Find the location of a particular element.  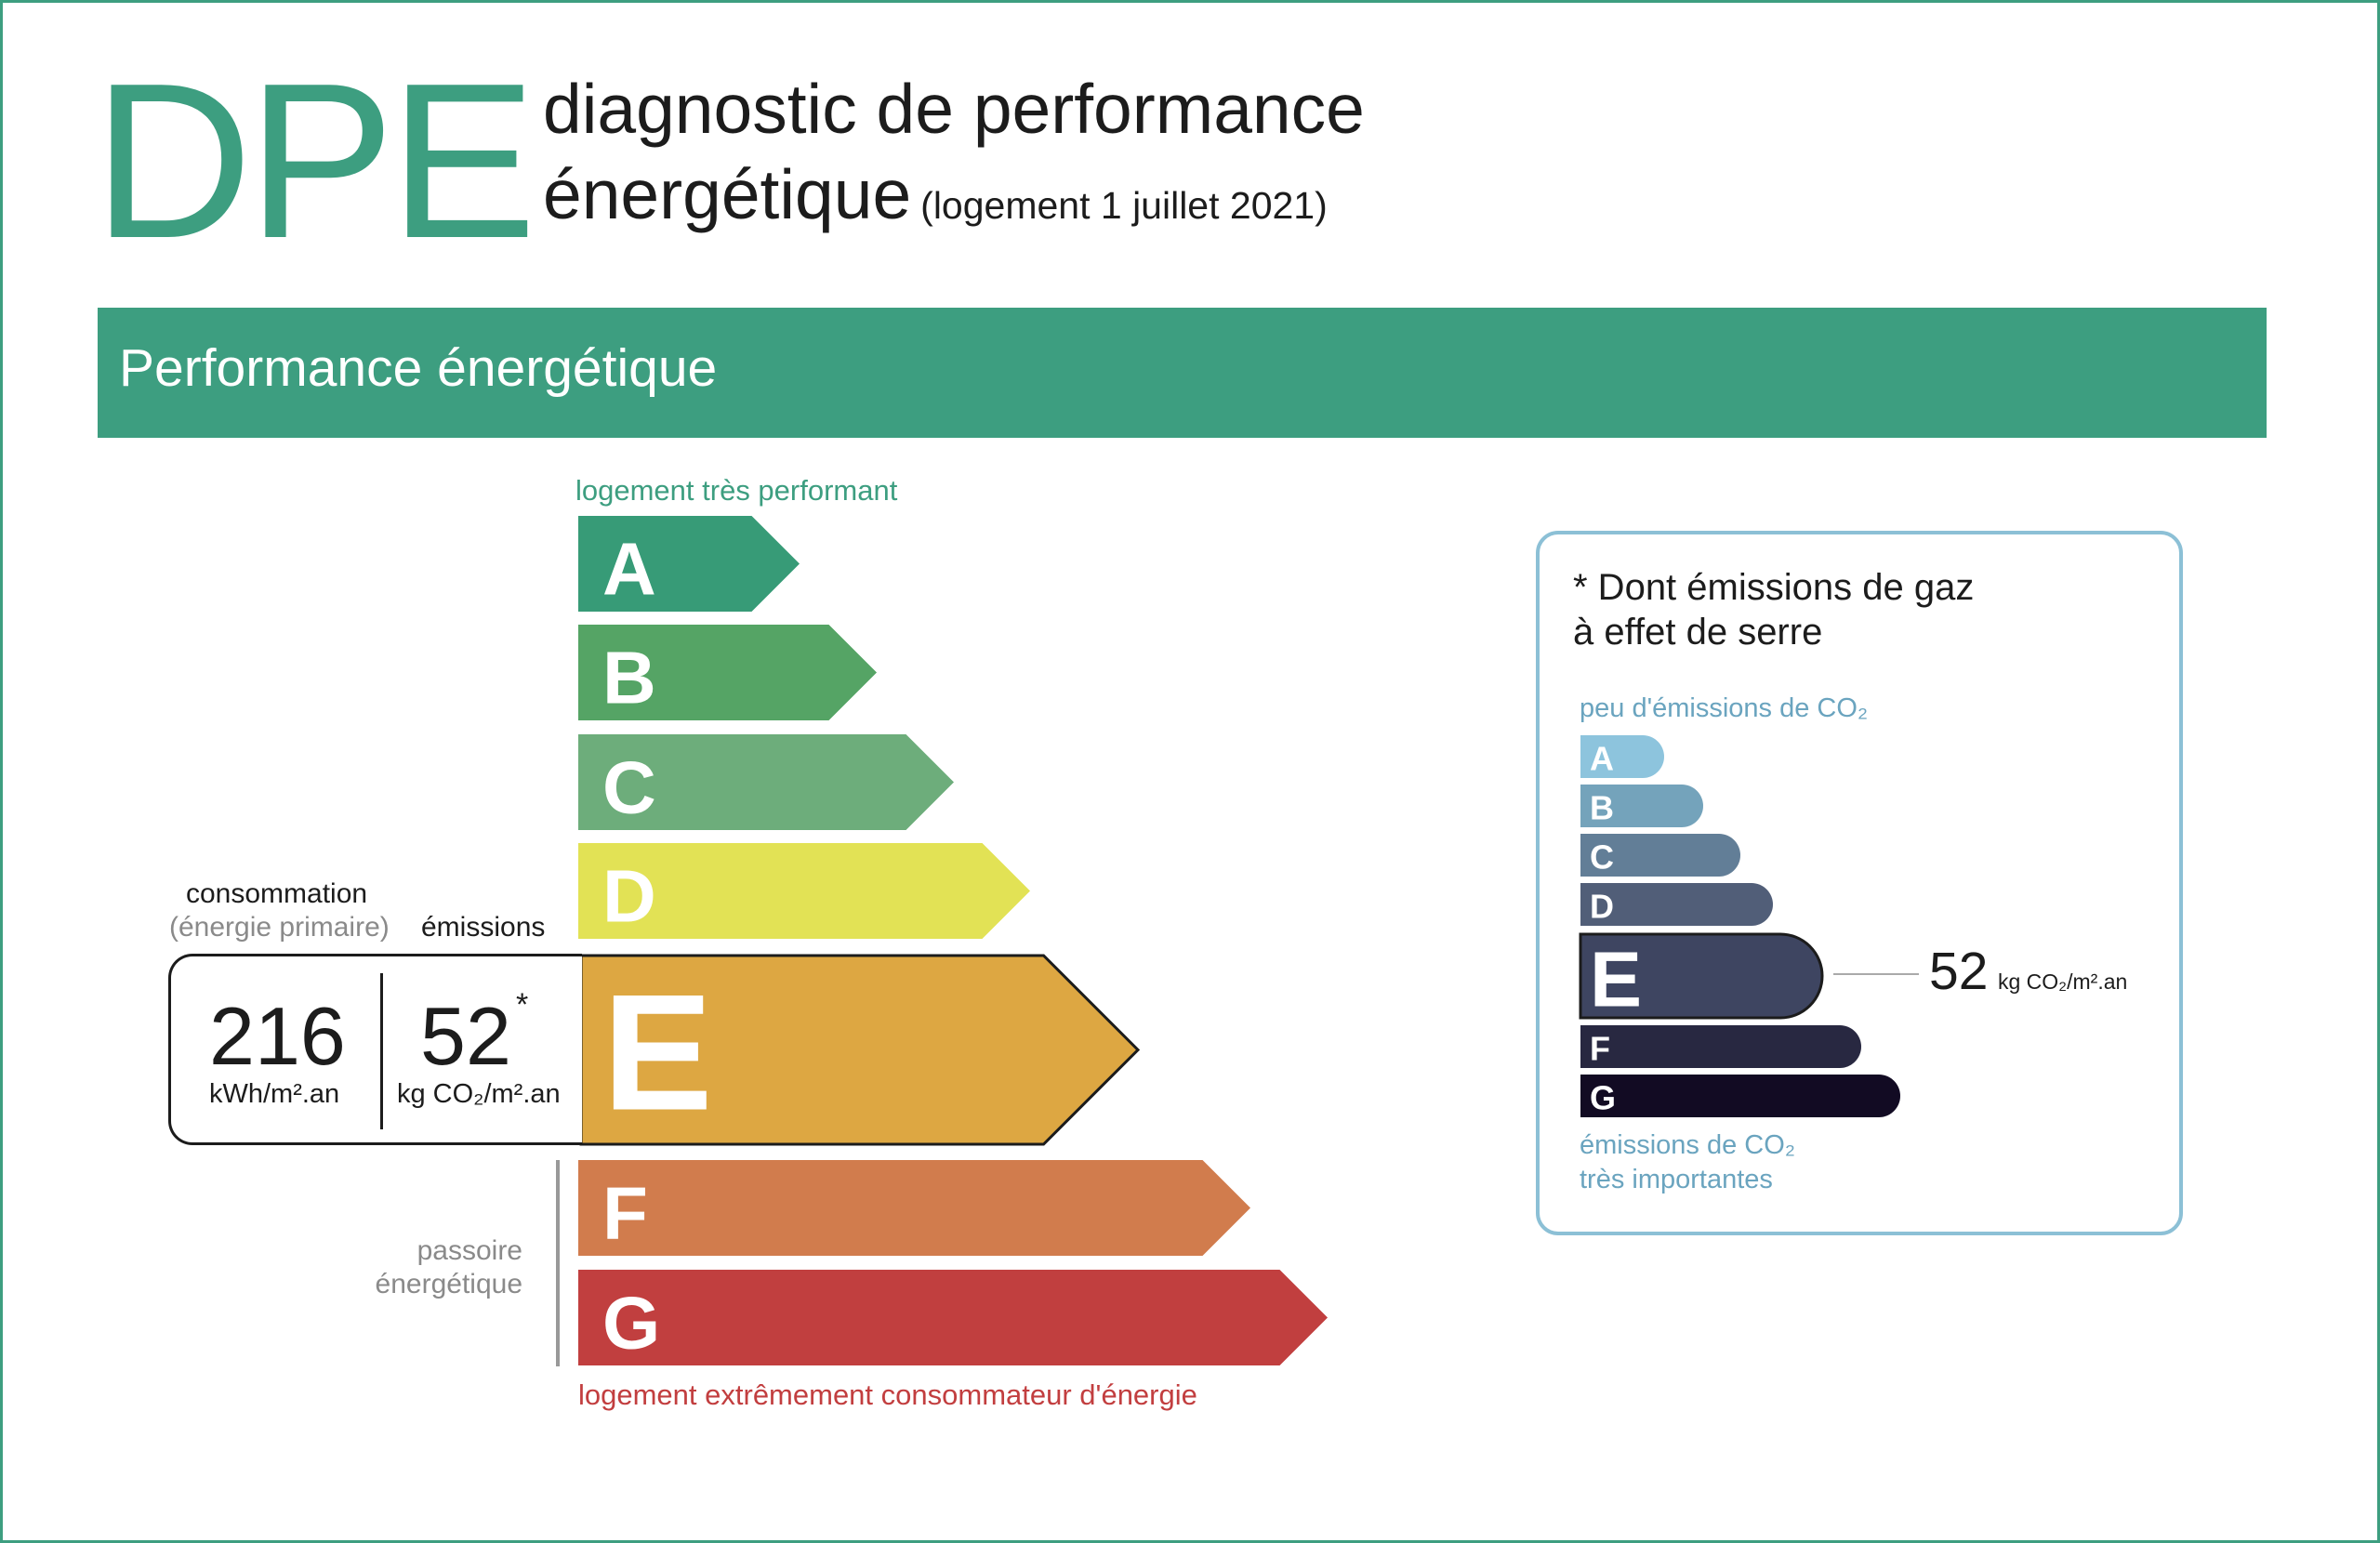

emissions-footnote-star: * is located at coordinates (522, 1005).